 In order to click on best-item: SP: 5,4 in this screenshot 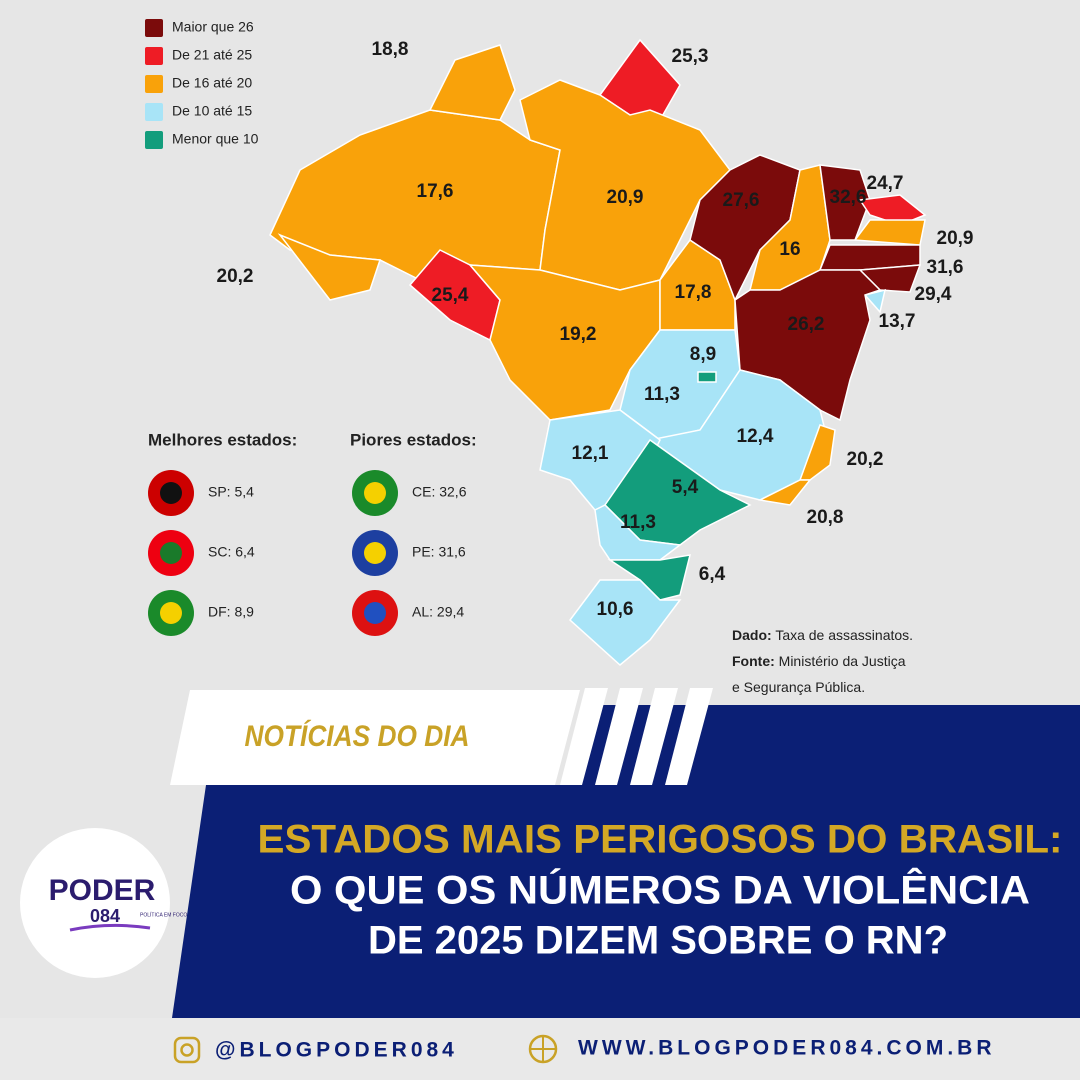, I will do `click(231, 492)`.